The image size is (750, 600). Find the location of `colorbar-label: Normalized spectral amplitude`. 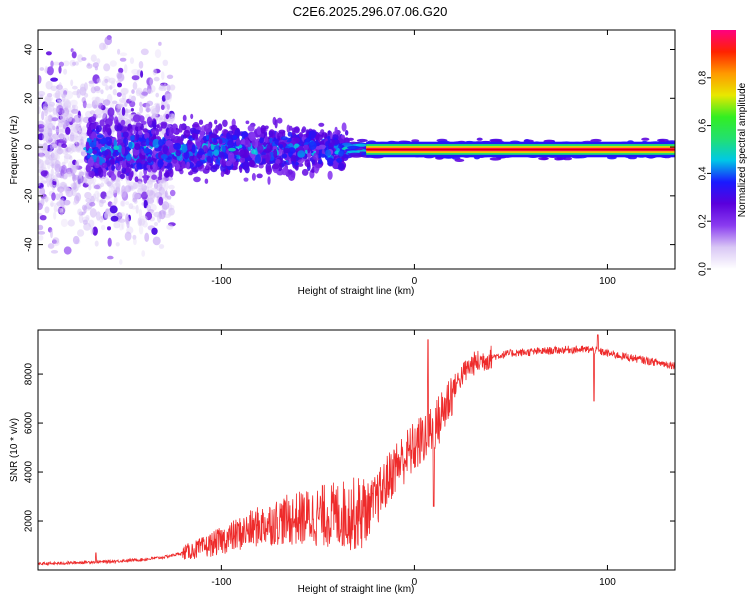

colorbar-label: Normalized spectral amplitude is located at coordinates (742, 149).